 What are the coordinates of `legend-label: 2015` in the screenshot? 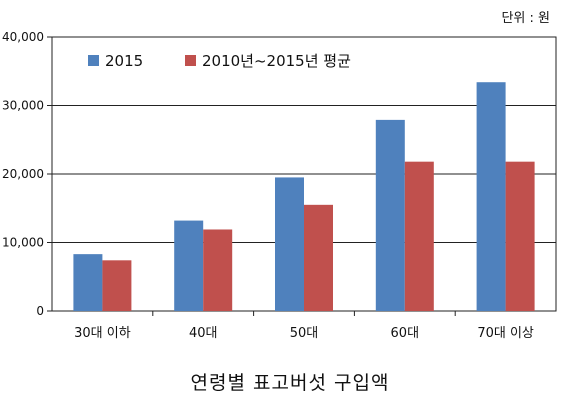 It's located at (124, 61).